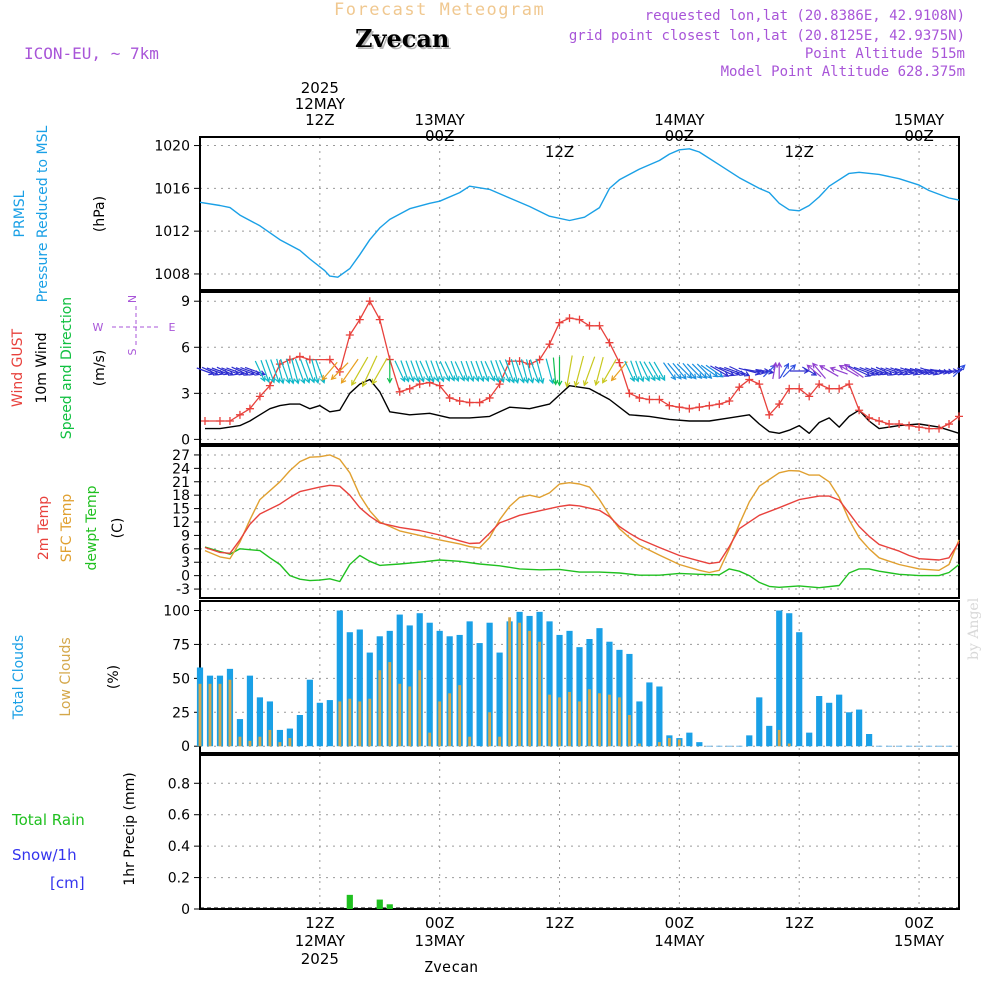  What do you see at coordinates (100, 214) in the screenshot?
I see `pressure-axis-label: (hPa)` at bounding box center [100, 214].